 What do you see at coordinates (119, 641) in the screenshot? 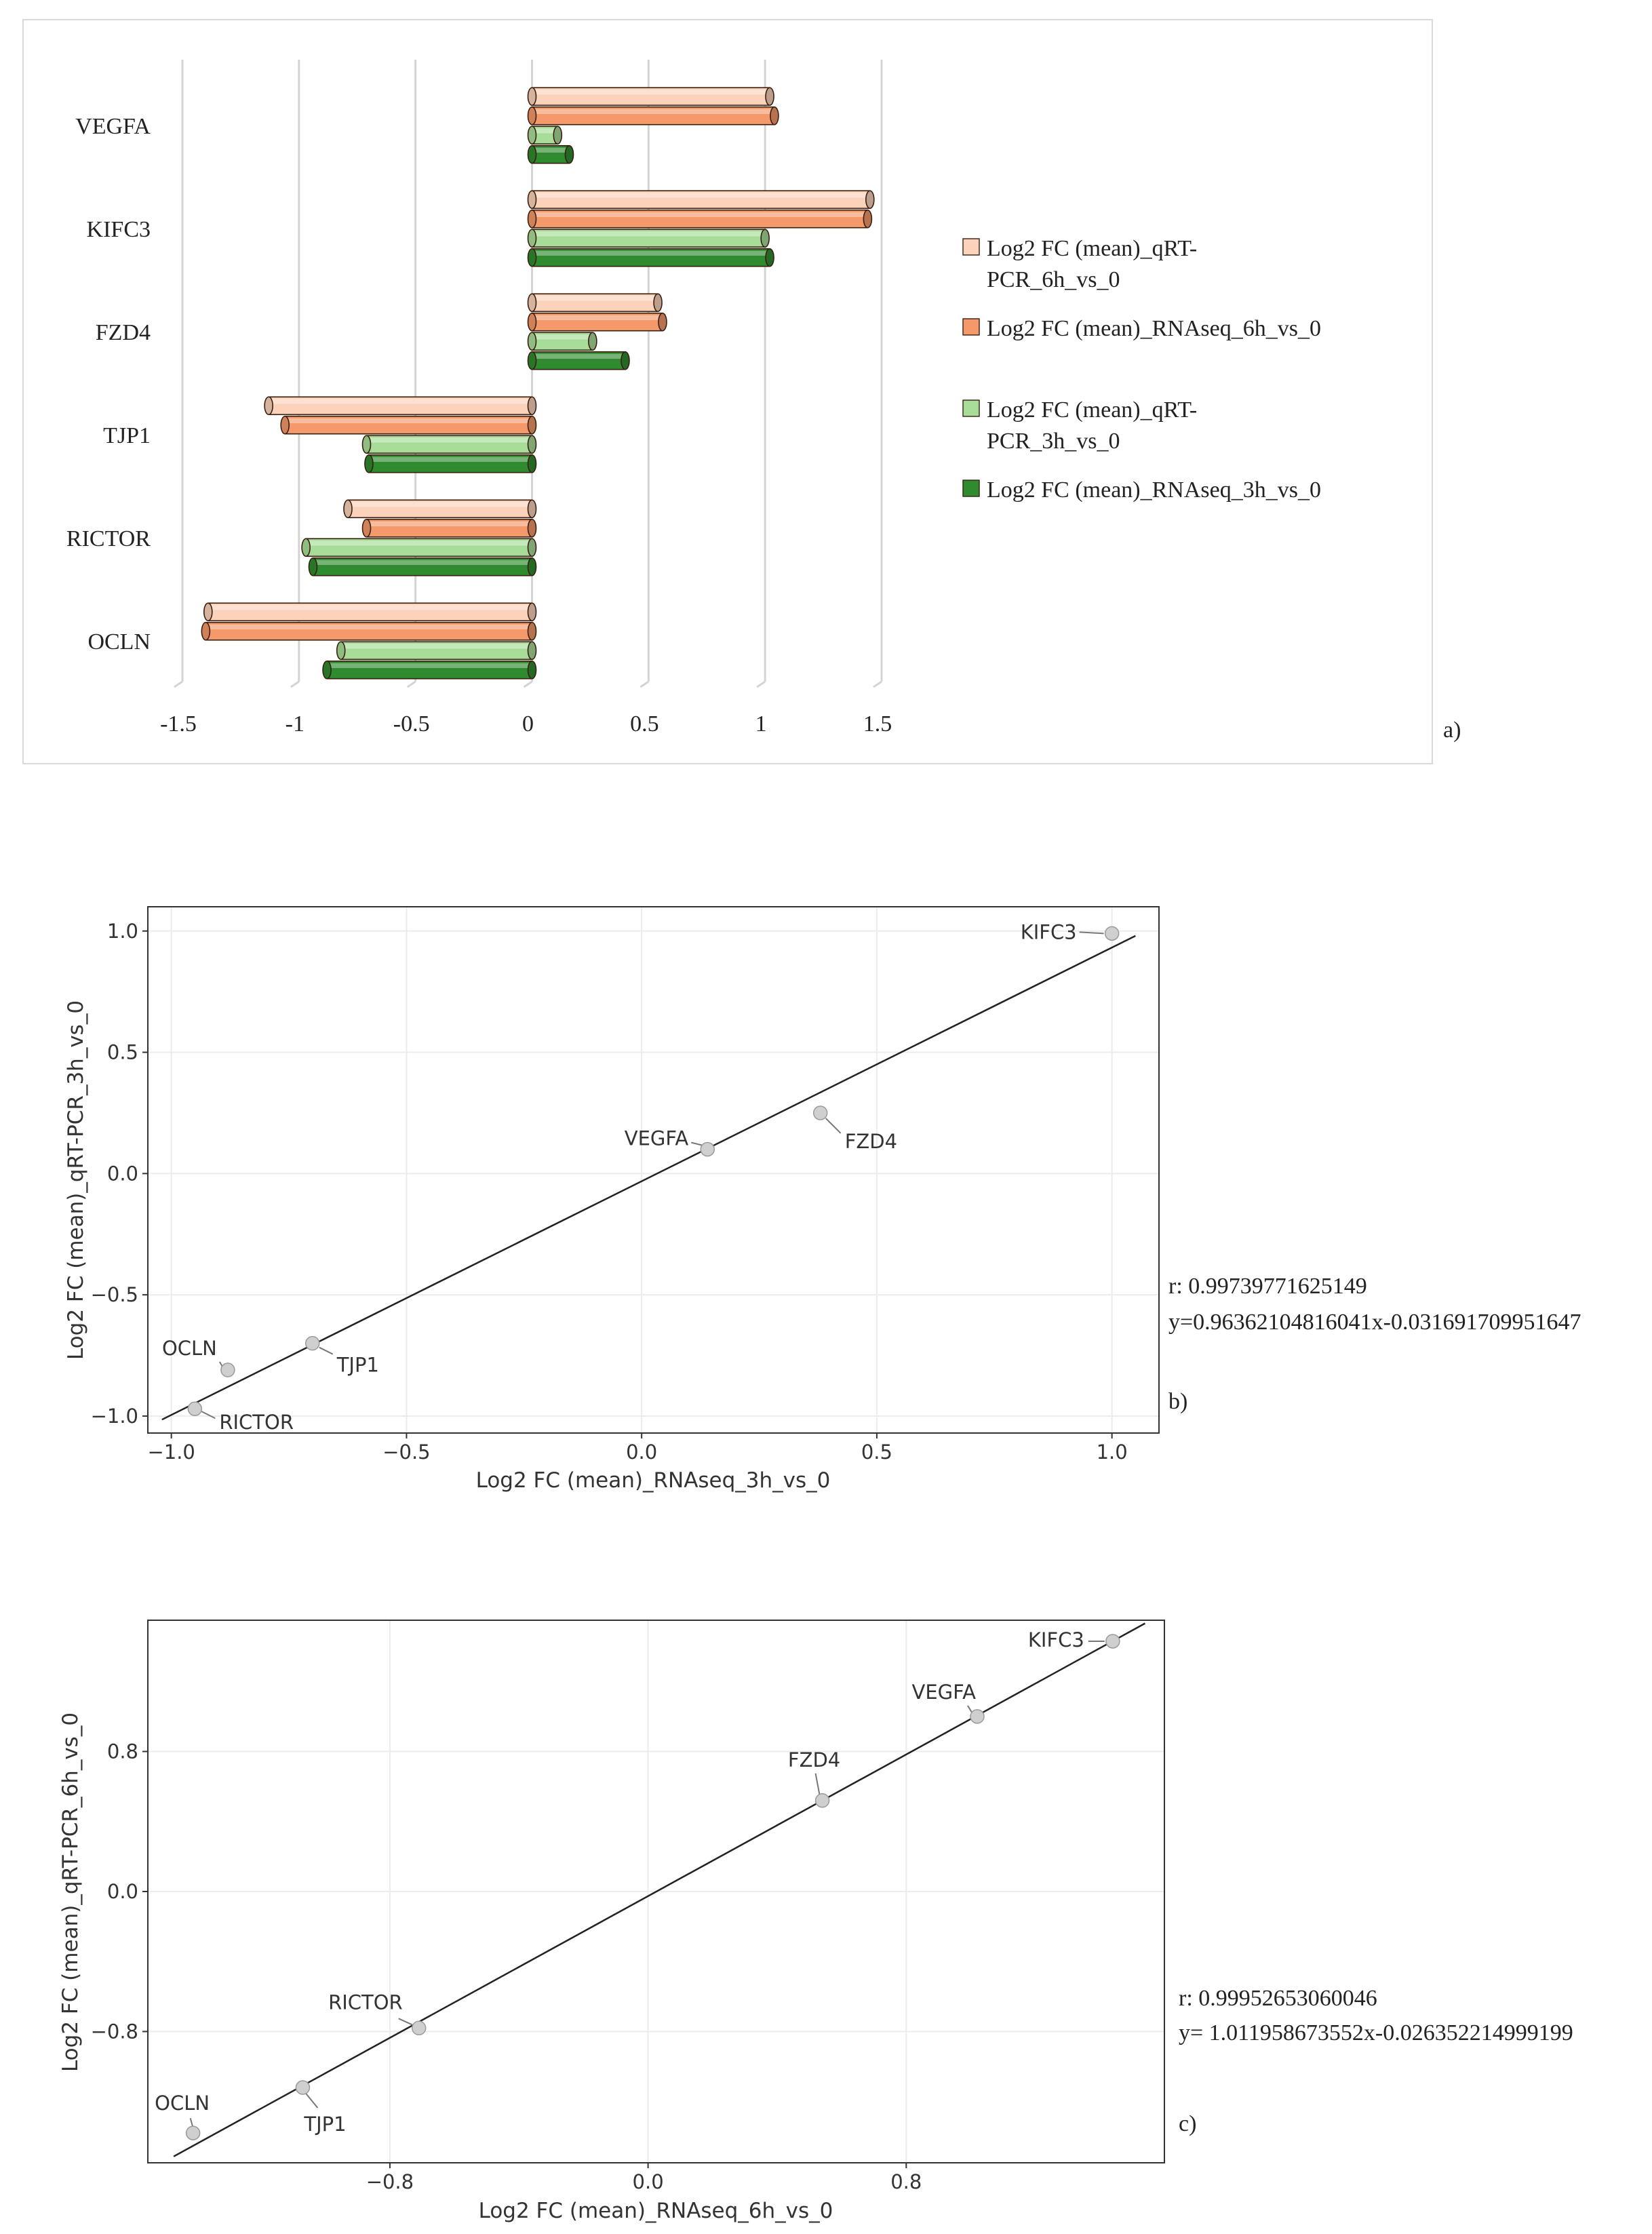
I see `category-label: OCLN` at bounding box center [119, 641].